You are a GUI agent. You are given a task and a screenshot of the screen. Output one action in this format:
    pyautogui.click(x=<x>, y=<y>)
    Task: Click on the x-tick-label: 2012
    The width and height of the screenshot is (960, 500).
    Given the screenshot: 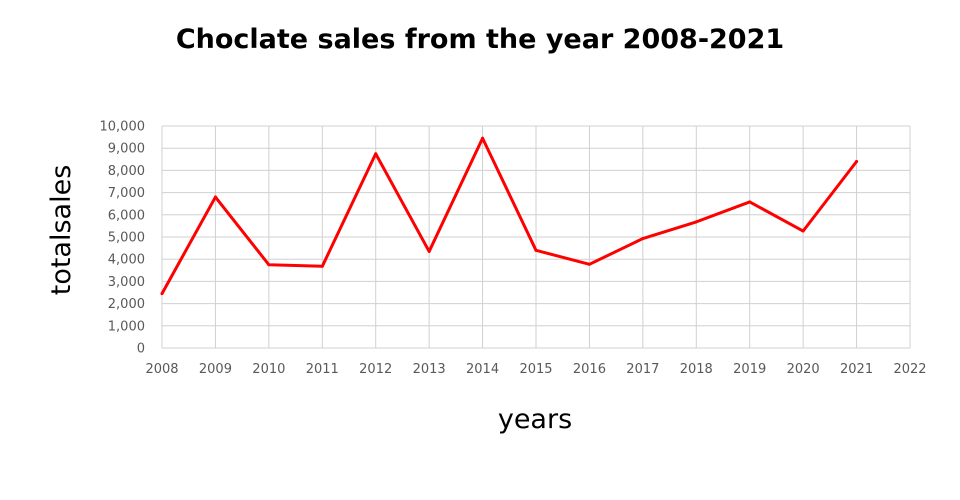 What is the action you would take?
    pyautogui.click(x=375, y=369)
    